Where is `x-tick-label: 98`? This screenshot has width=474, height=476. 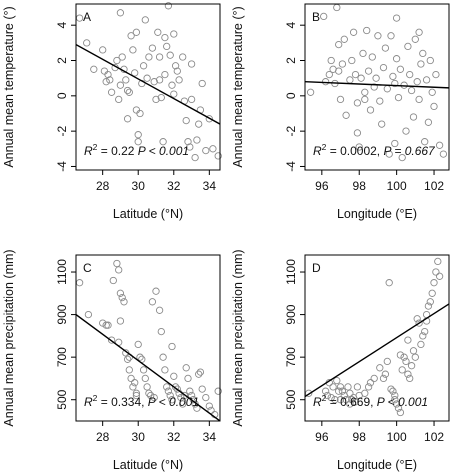 x-tick-label: 98 is located at coordinates (360, 437).